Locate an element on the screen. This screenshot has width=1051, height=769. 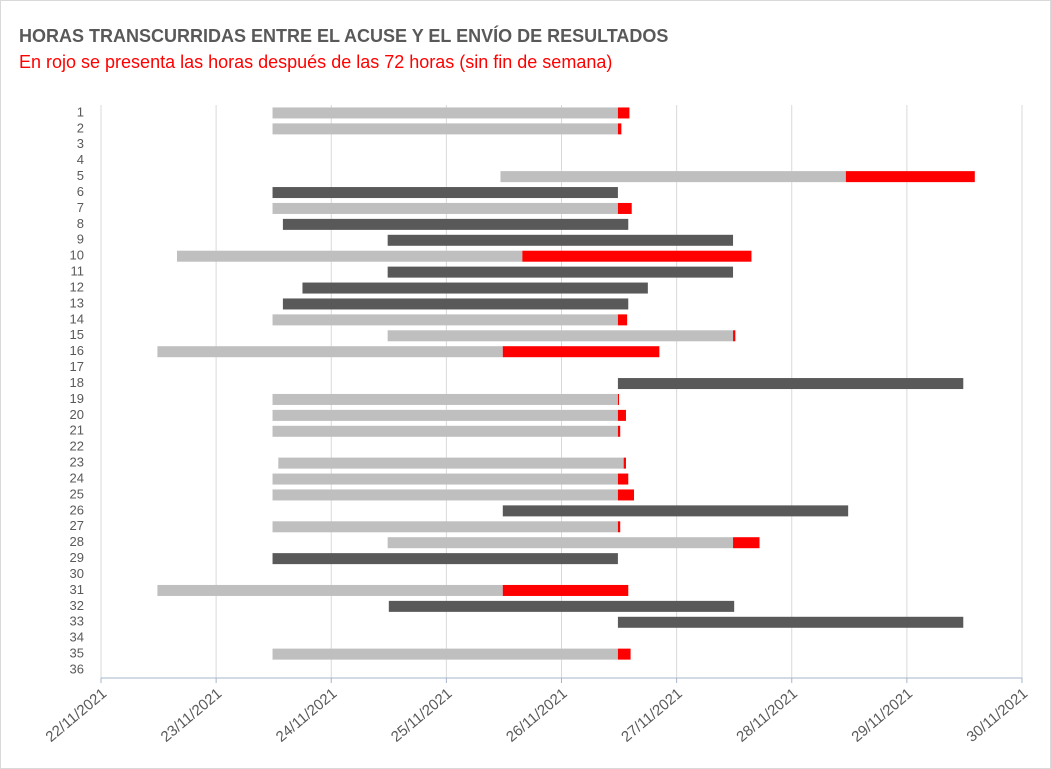
y-tick-label: 17 is located at coordinates (77, 366).